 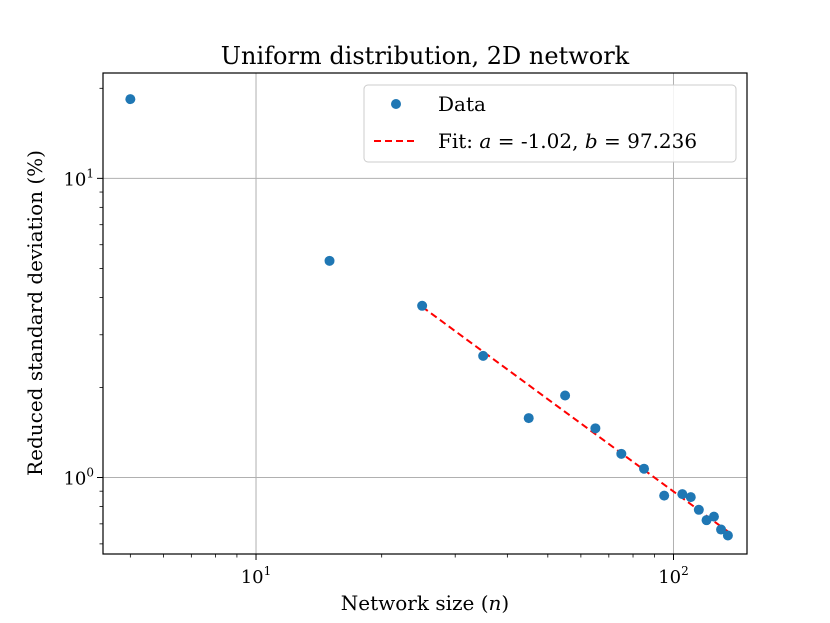 I want to click on x-axis-ticks: 10¹ 10², so click(x=409, y=571).